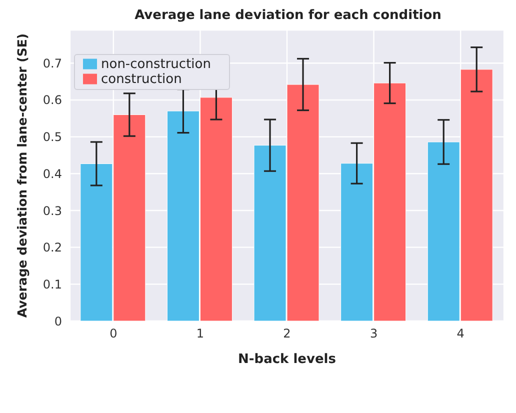  What do you see at coordinates (22, 175) in the screenshot?
I see `y-axis-title: Average deviation from lane-center (SE)` at bounding box center [22, 175].